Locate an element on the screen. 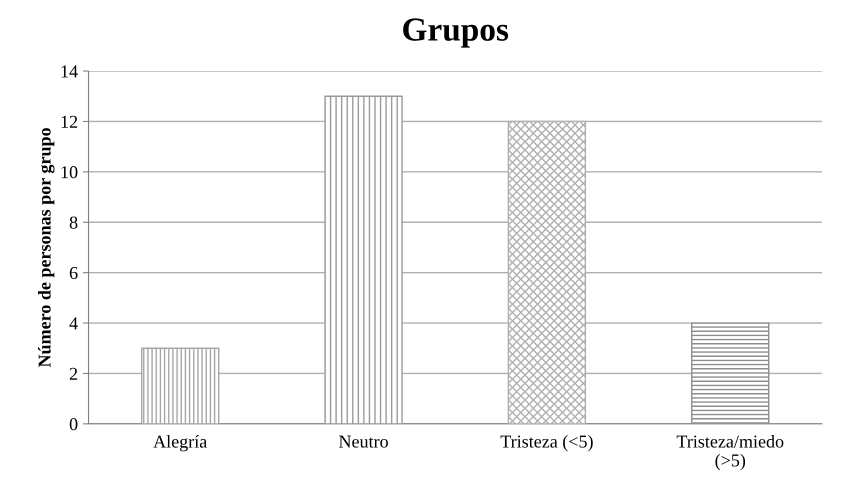  x-tick-label: Tristeza/miedo (>5) is located at coordinates (730, 452).